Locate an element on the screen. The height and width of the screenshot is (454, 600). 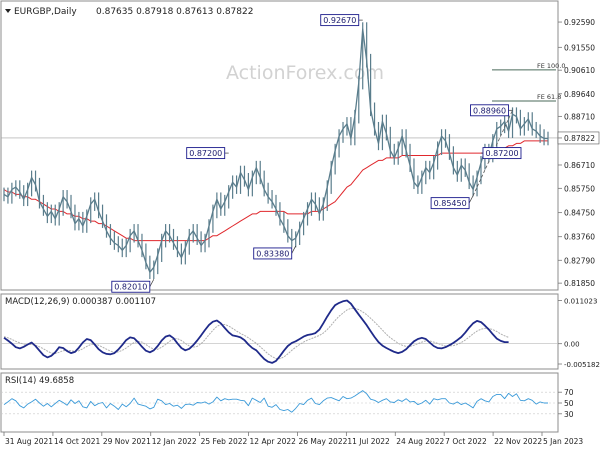
rsi-panel-frame is located at coordinates (279, 402).